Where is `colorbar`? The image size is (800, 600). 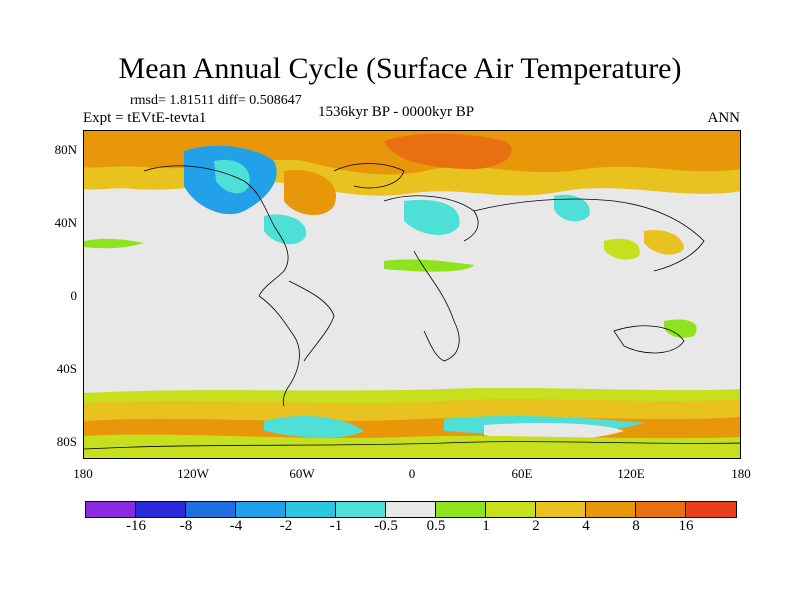 colorbar is located at coordinates (411, 509).